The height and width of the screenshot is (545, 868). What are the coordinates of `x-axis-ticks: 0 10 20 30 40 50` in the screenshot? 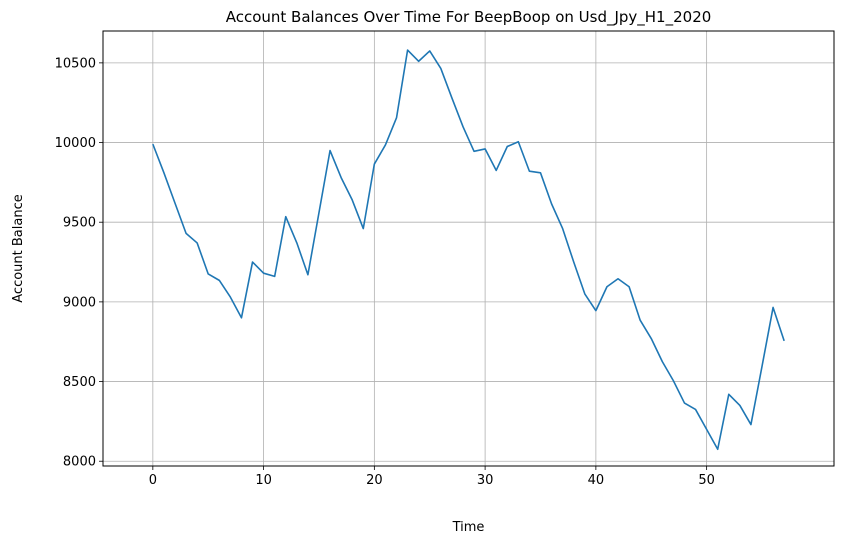 It's located at (432, 477).